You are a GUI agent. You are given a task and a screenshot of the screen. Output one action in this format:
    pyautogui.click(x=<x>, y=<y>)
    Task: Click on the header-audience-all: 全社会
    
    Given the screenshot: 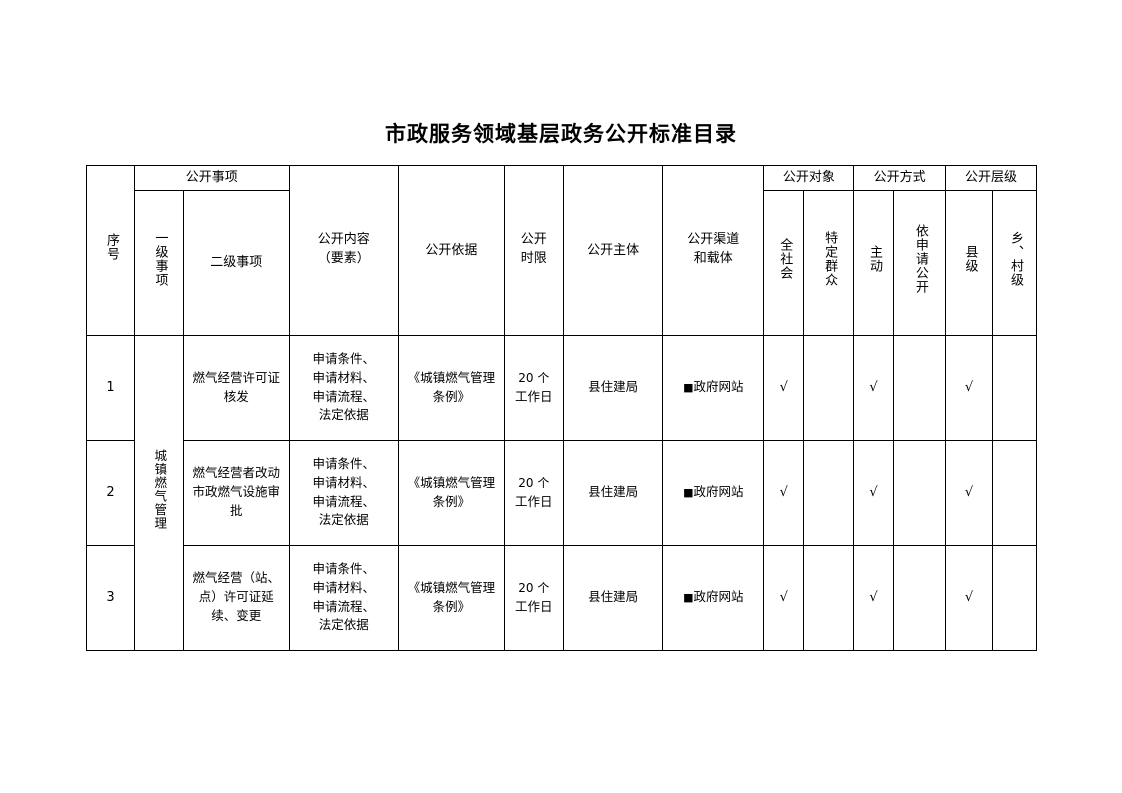 What is the action you would take?
    pyautogui.click(x=784, y=262)
    